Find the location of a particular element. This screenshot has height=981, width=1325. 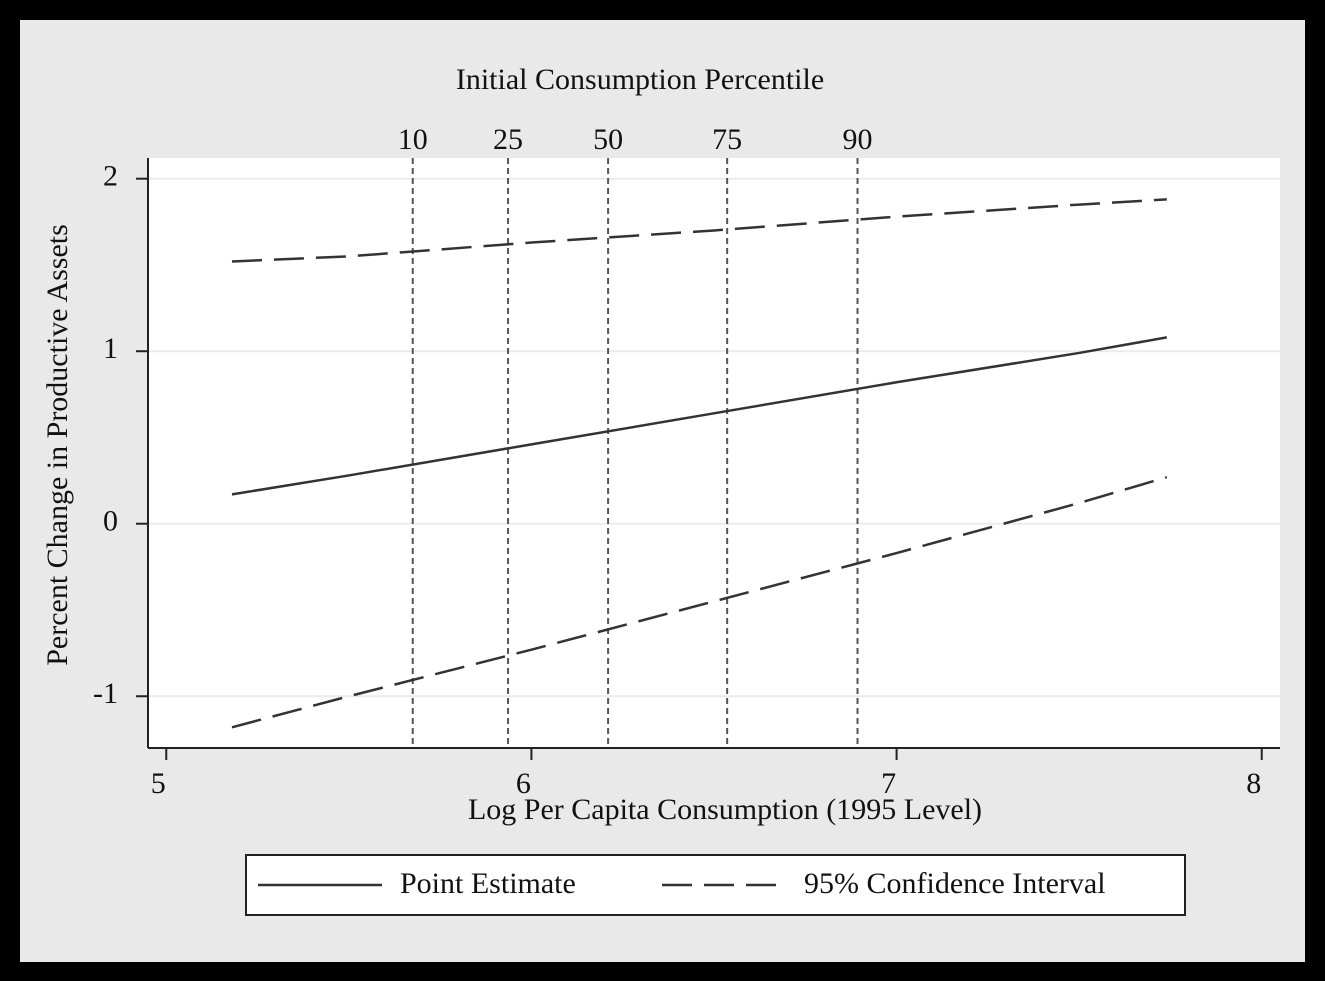

y-tick-label: -1 is located at coordinates (105, 693).